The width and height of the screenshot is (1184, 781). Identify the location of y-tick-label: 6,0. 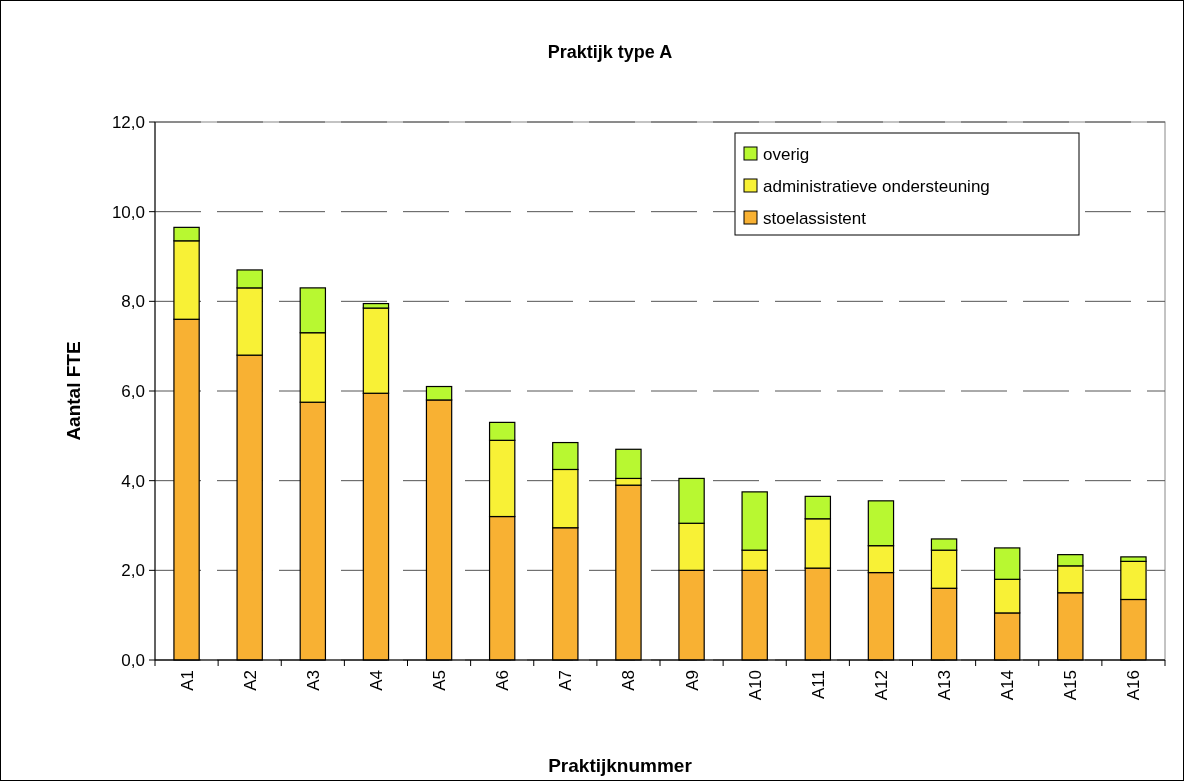
(133, 391).